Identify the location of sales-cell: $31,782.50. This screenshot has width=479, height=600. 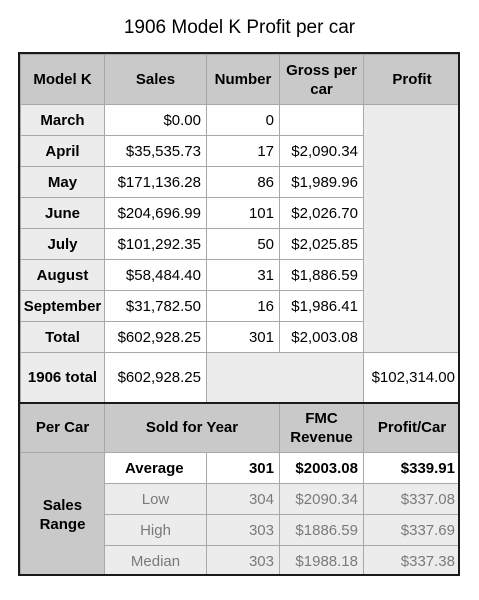
(155, 306).